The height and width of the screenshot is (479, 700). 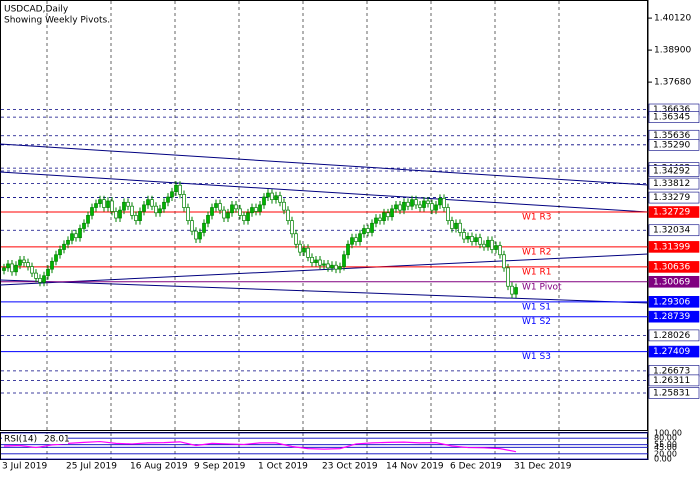 I want to click on x-tick-label: 25 Jul 2019, so click(x=91, y=467).